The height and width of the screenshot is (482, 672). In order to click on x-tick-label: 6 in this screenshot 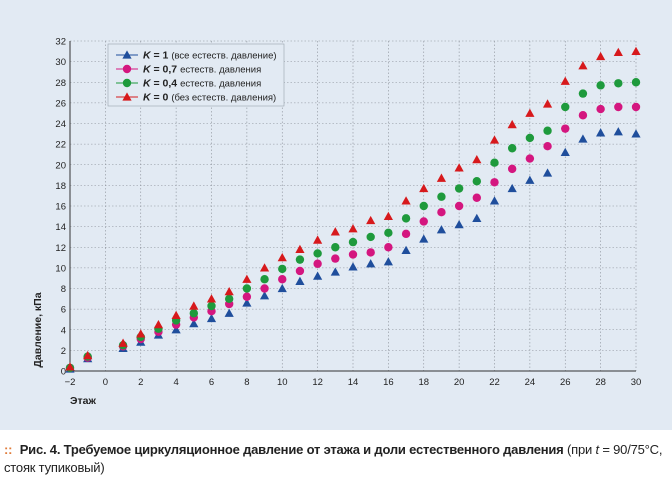, I will do `click(211, 382)`.